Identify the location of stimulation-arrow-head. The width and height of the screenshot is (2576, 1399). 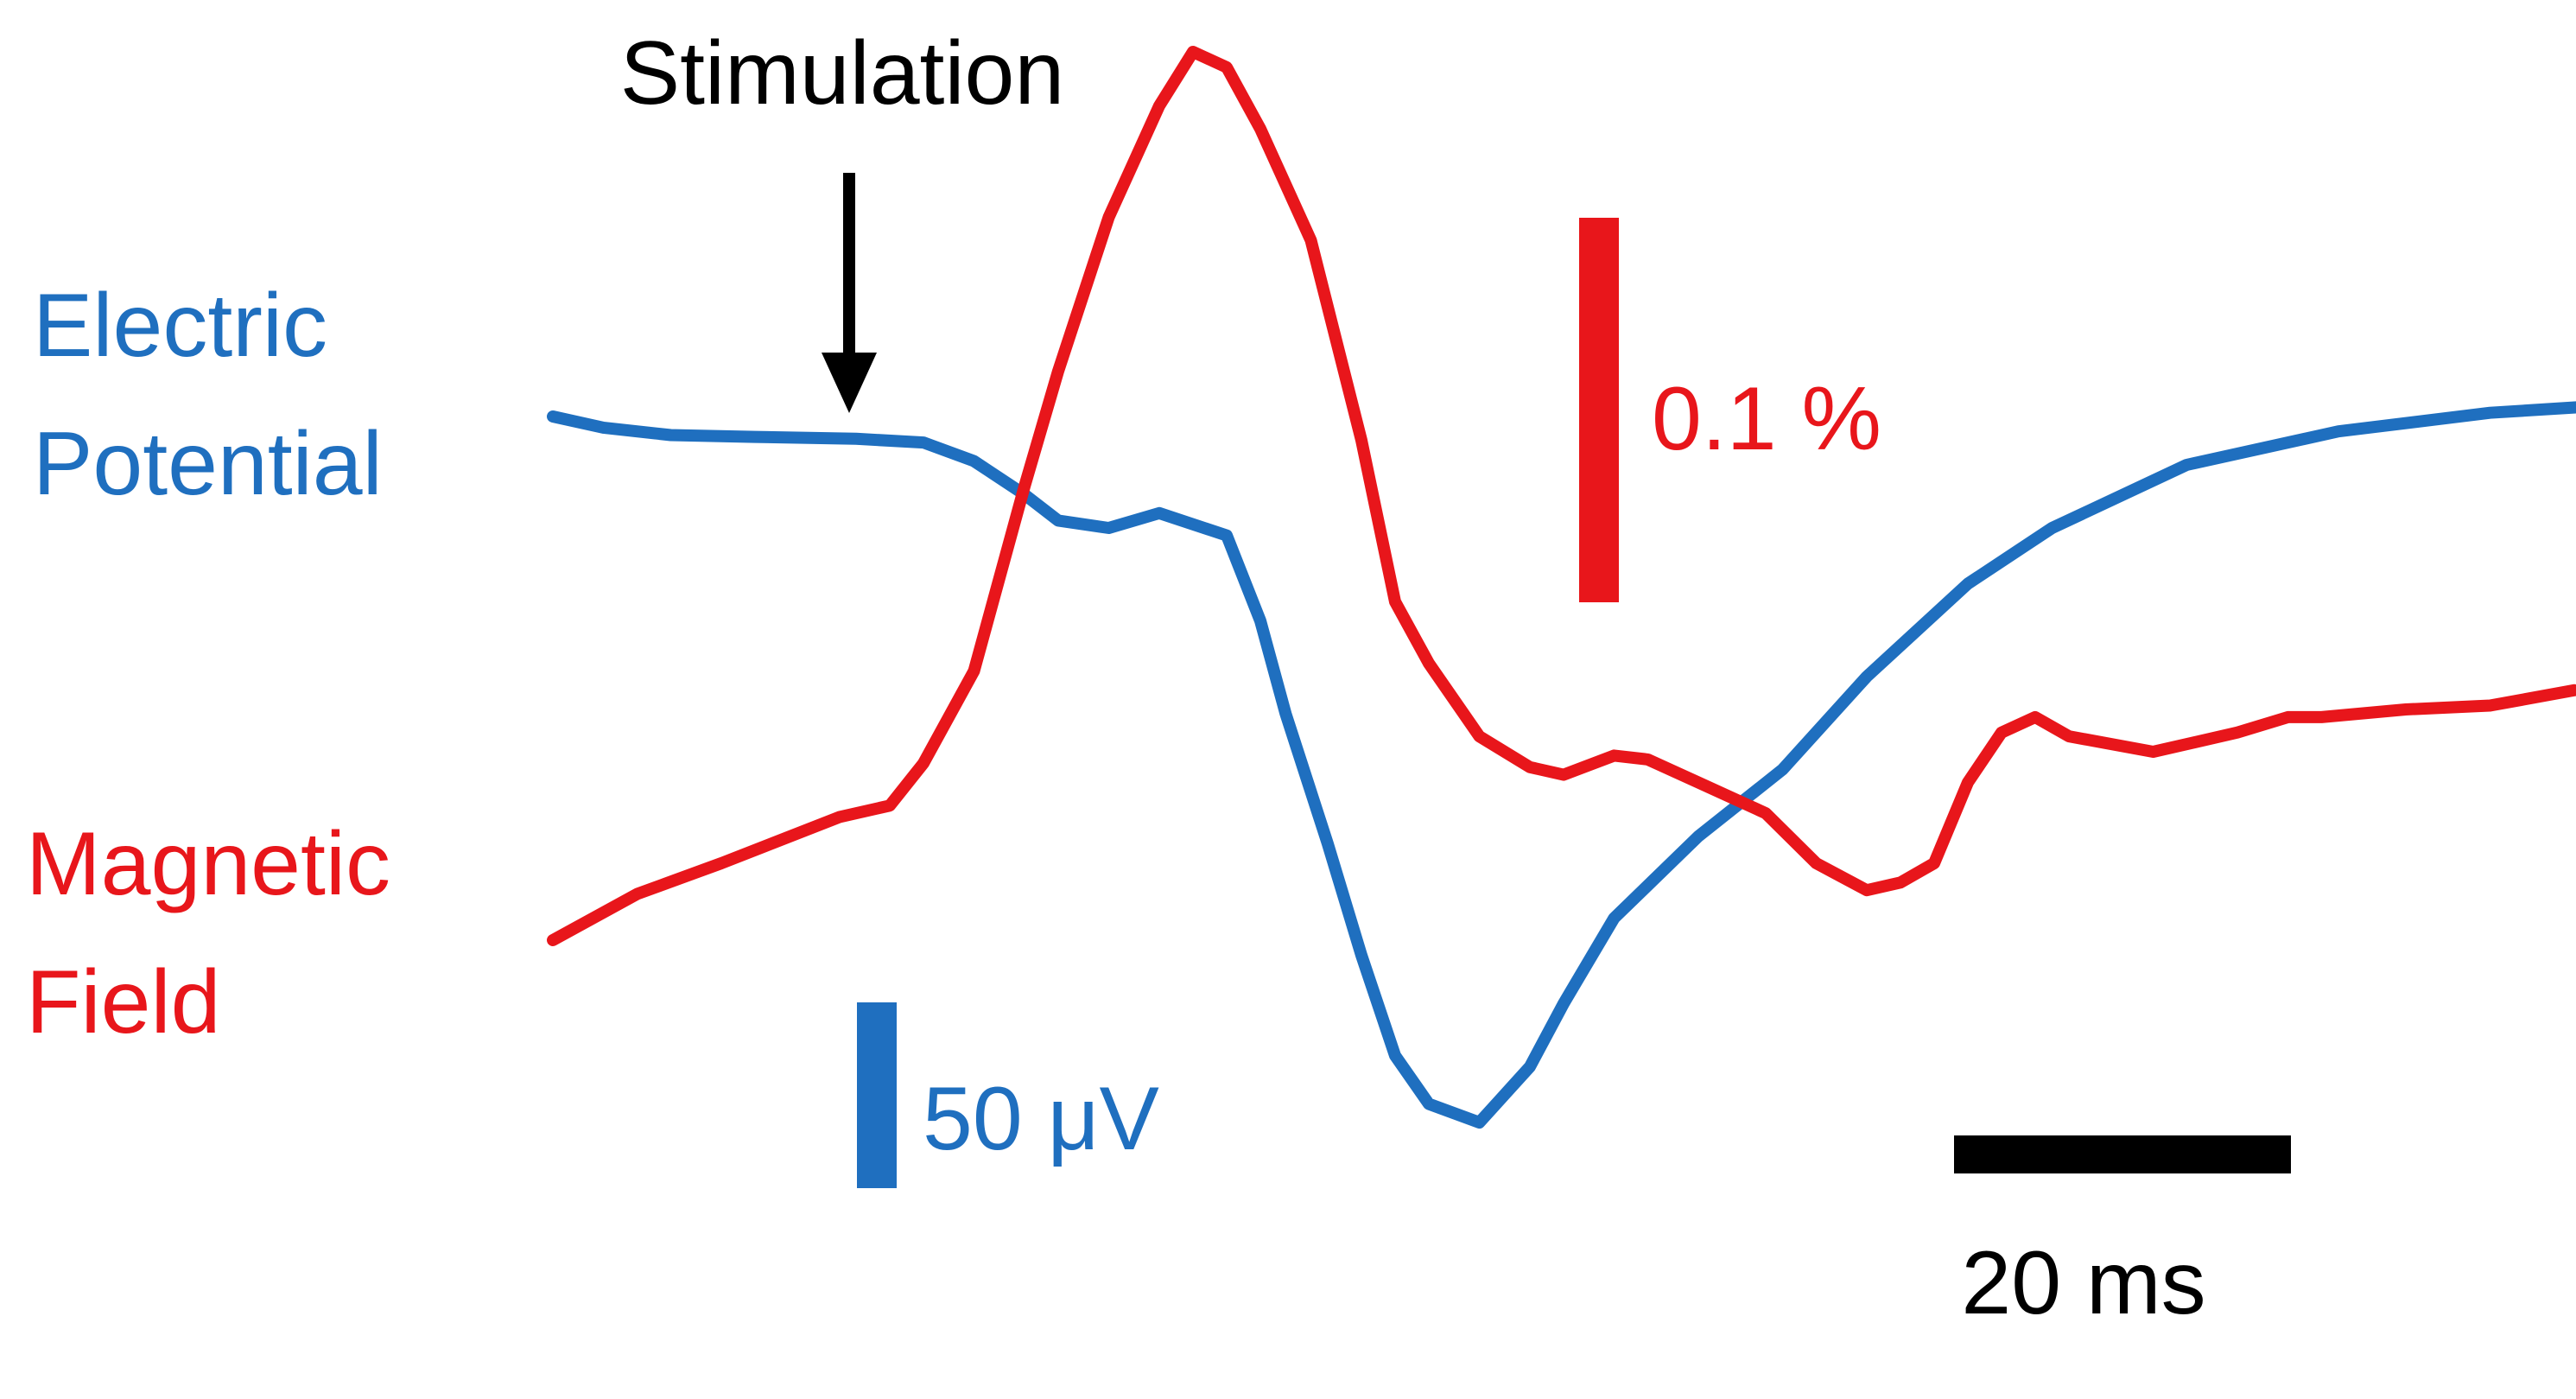
(849, 383).